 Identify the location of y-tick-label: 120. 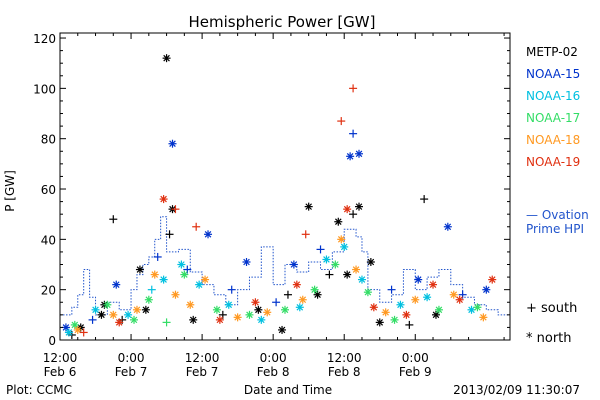
(44, 39).